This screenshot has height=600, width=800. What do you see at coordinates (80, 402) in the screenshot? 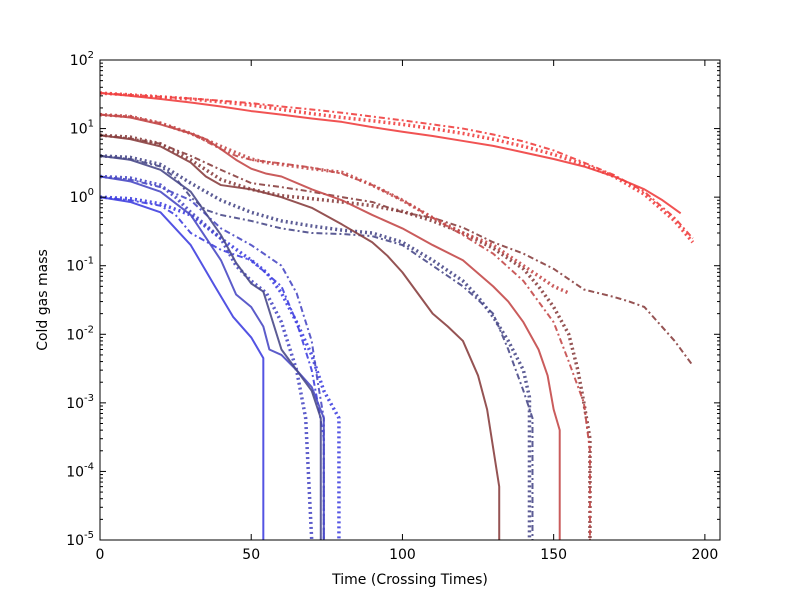
I see `y-tick-label: 10⁻³` at bounding box center [80, 402].